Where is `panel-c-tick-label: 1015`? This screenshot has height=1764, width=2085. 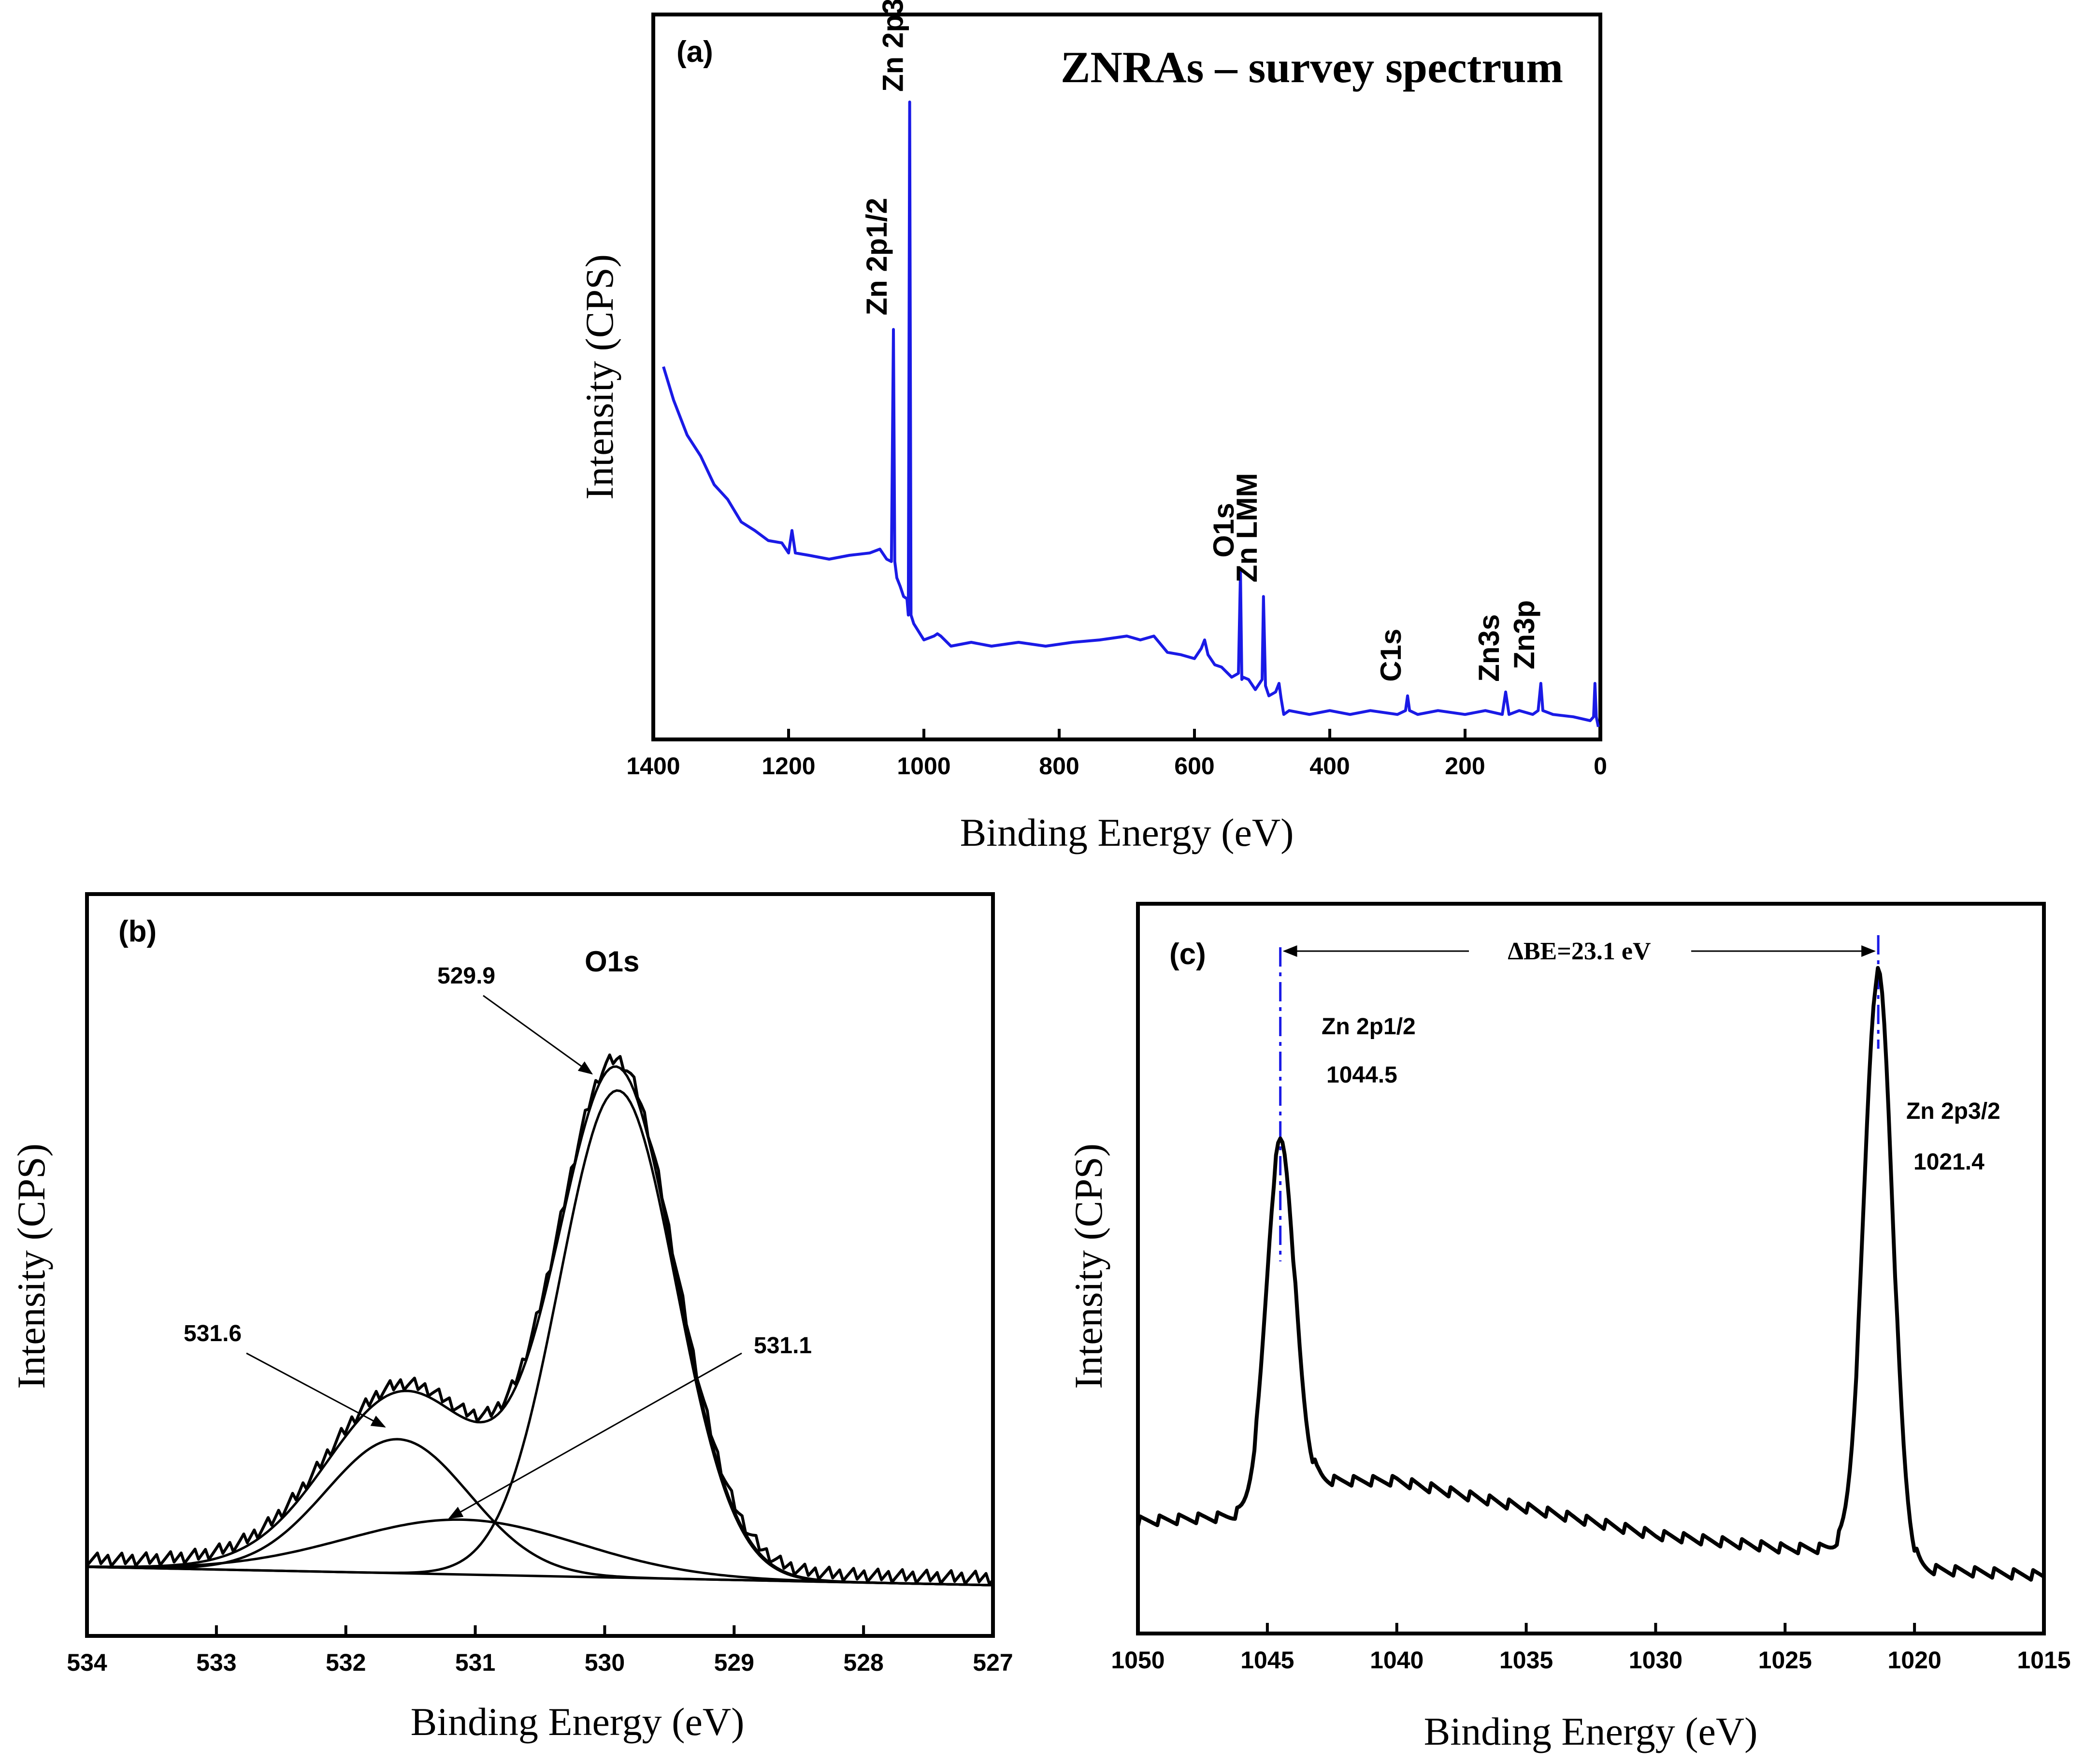
panel-c-tick-label: 1015 is located at coordinates (2044, 1660).